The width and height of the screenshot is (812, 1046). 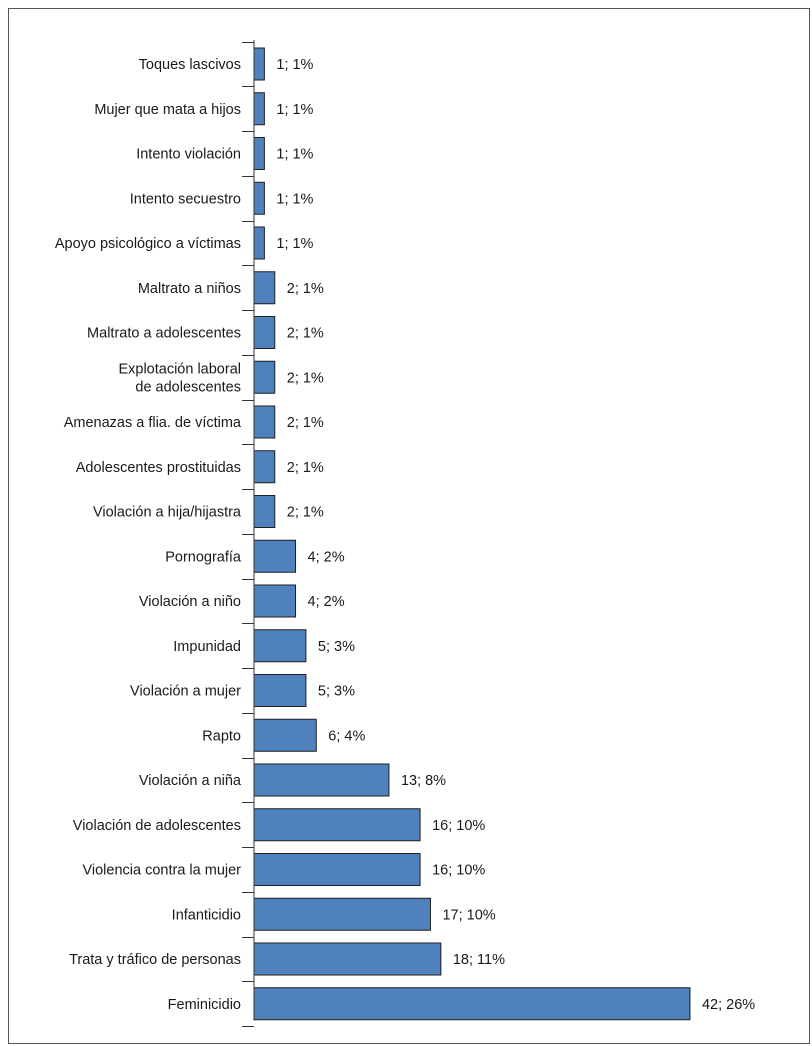 I want to click on category-label: Violación a hija/hijastra, so click(x=167, y=513).